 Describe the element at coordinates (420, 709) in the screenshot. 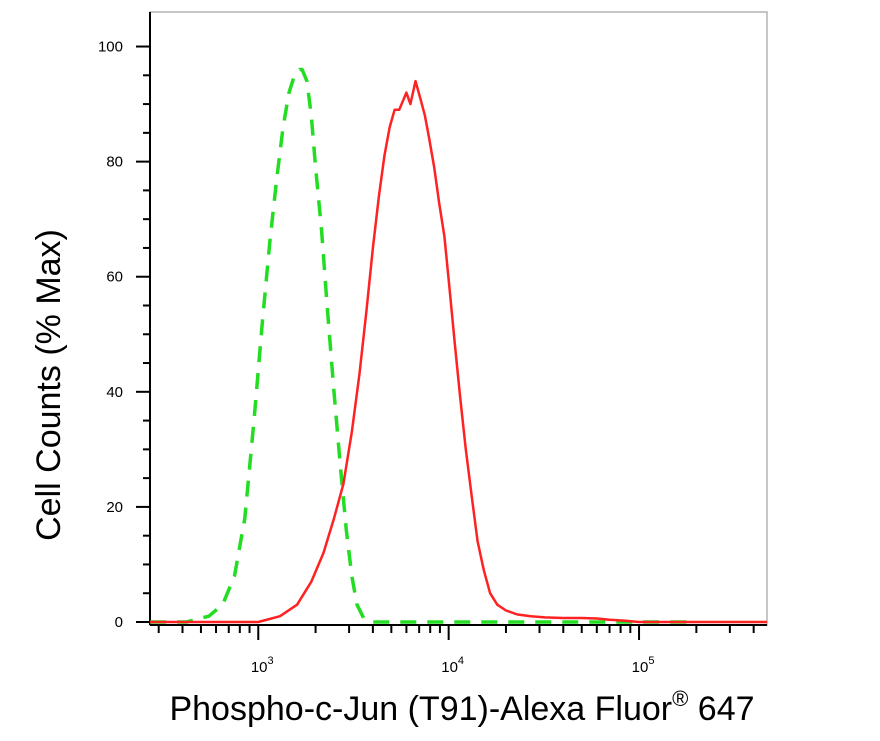

I see `x-axis-title-main: Phospho-c-Jun (T91)-Alexa Fluor` at that location.